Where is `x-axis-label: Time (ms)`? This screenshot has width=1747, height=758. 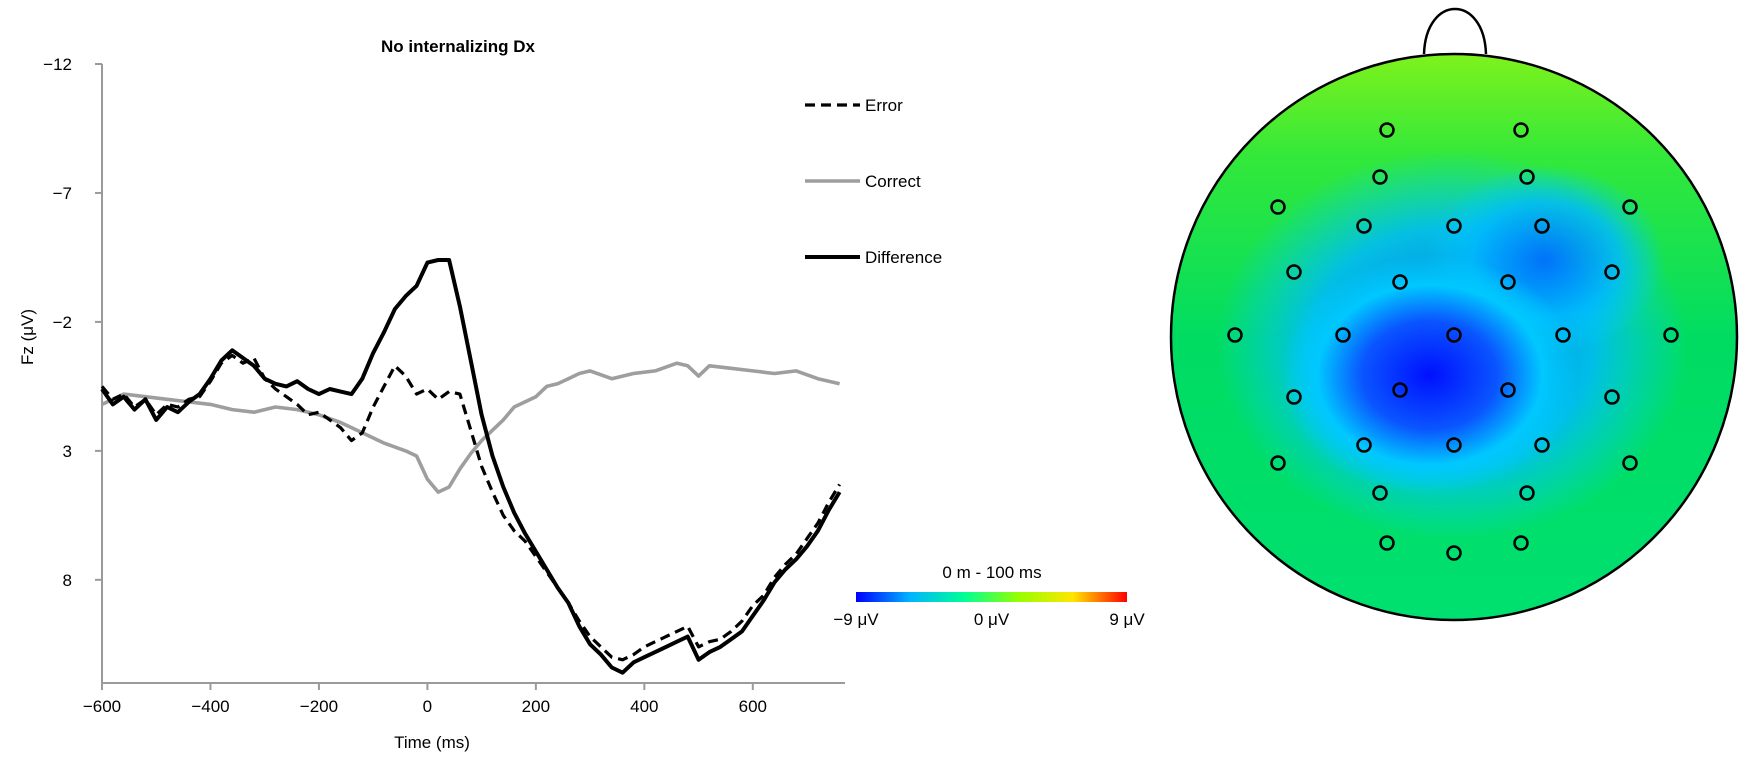 x-axis-label: Time (ms) is located at coordinates (432, 742).